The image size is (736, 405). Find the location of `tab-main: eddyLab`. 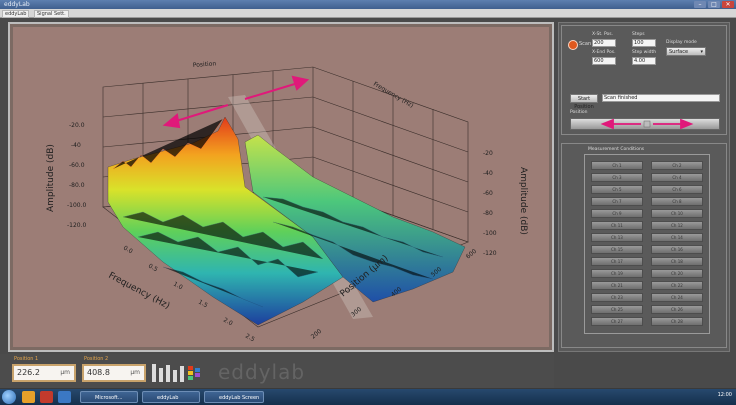

tab-main: eddyLab is located at coordinates (16, 14).